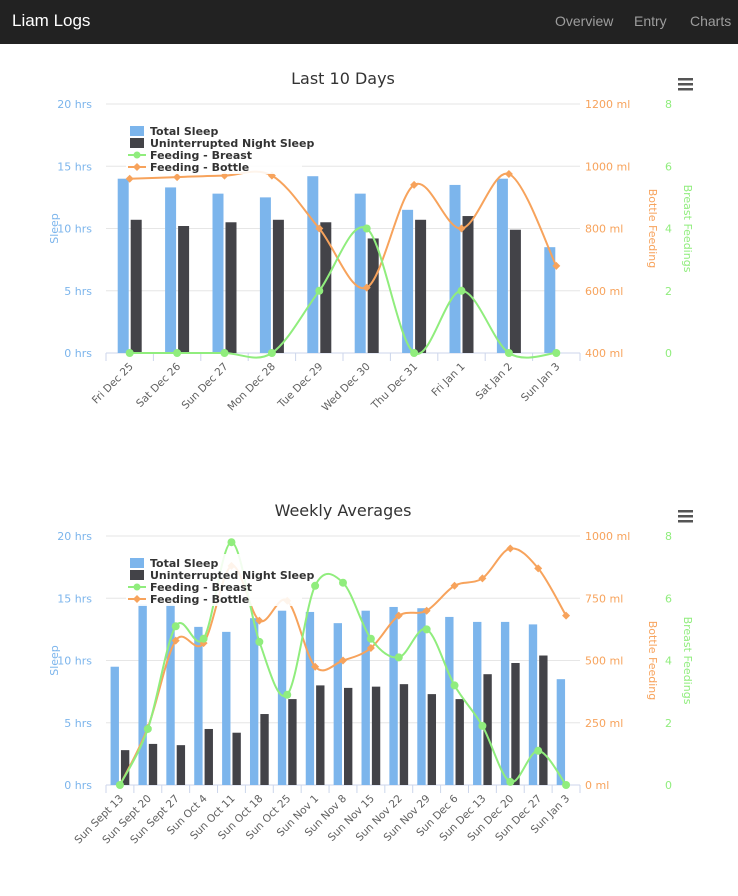 This screenshot has height=896, width=738. Describe the element at coordinates (158, 384) in the screenshot. I see `x-tick-label: Sat Dec 26` at that location.